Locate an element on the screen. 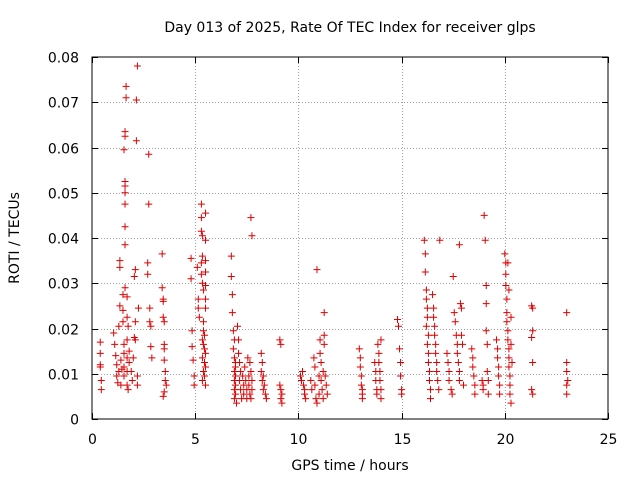 Image resolution: width=640 pixels, height=480 pixels. x-tick-label: 25 is located at coordinates (609, 440).